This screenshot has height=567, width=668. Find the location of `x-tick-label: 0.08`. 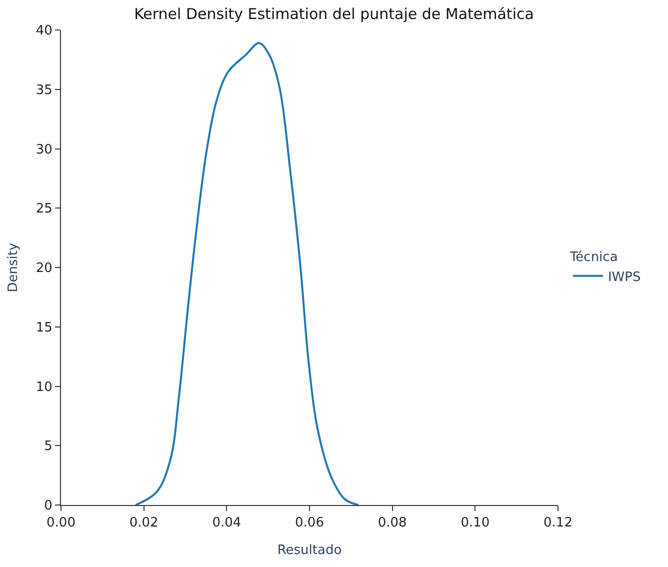

x-tick-label: 0.08 is located at coordinates (392, 523).